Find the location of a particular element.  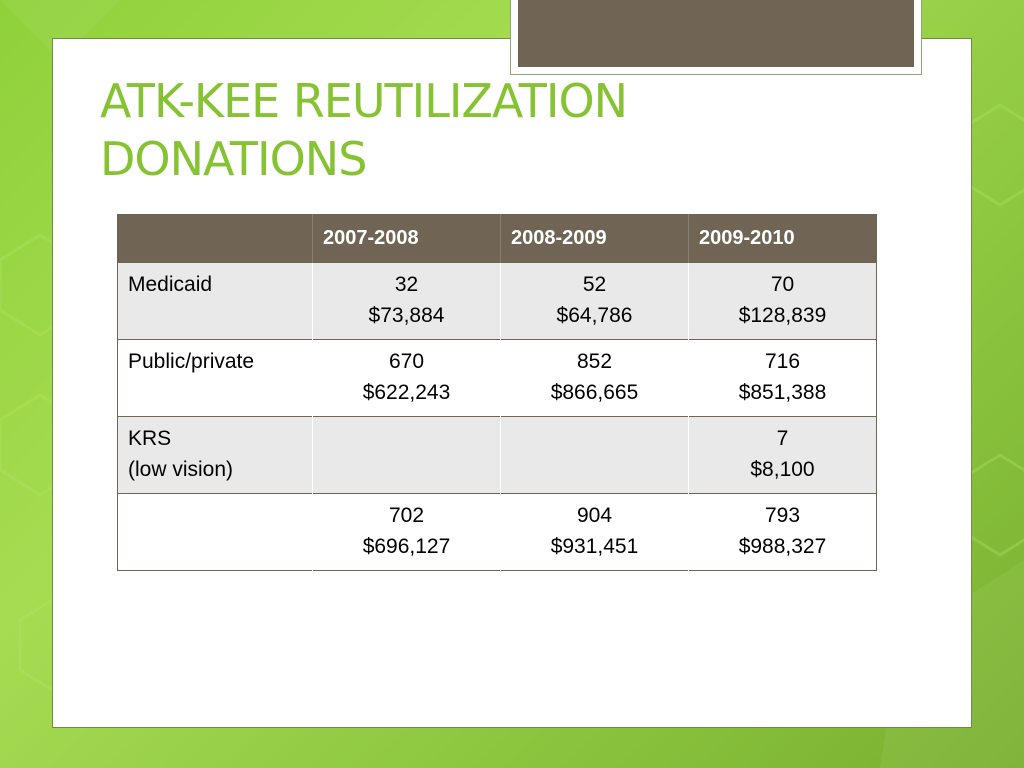

cell-amount: $8,100 is located at coordinates (782, 469).